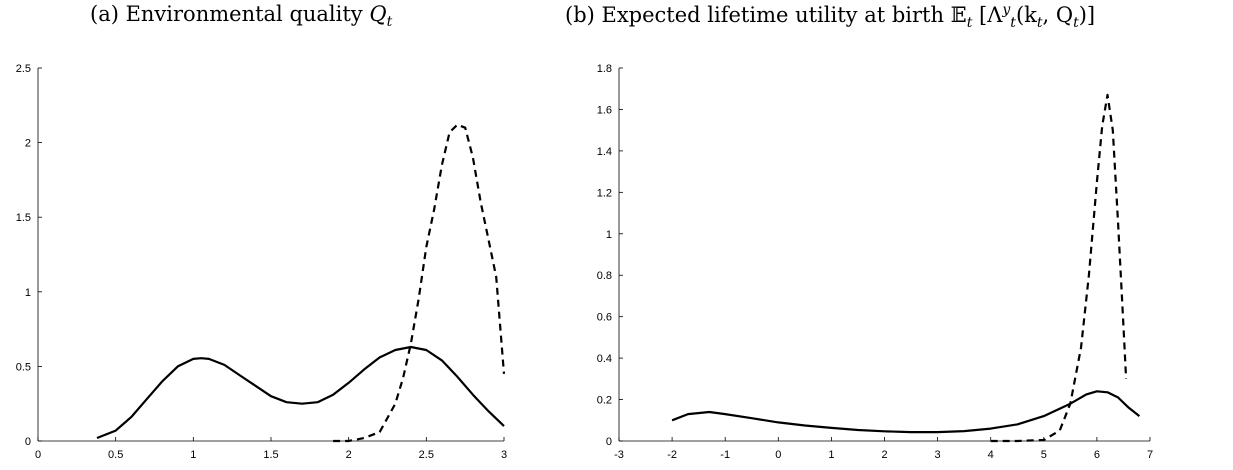  Describe the element at coordinates (1150, 455) in the screenshot. I see `chart-b-x-tick-label: 7` at that location.